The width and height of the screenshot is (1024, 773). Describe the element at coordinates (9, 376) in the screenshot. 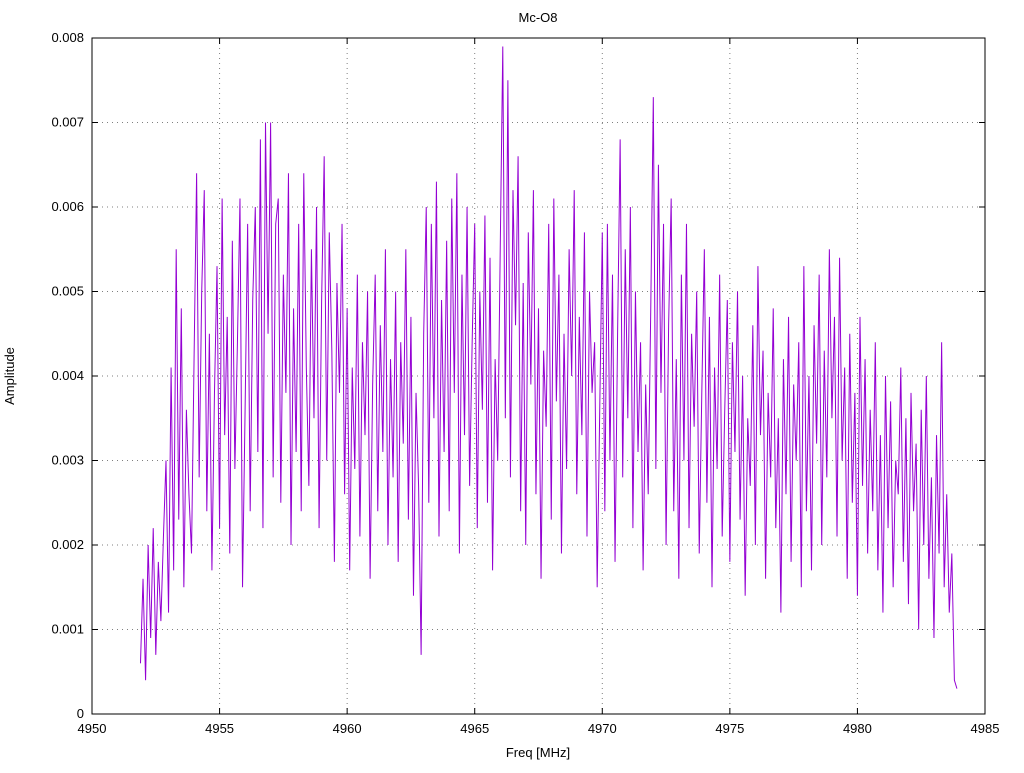

I see `y-axis-label: Amplitude` at that location.